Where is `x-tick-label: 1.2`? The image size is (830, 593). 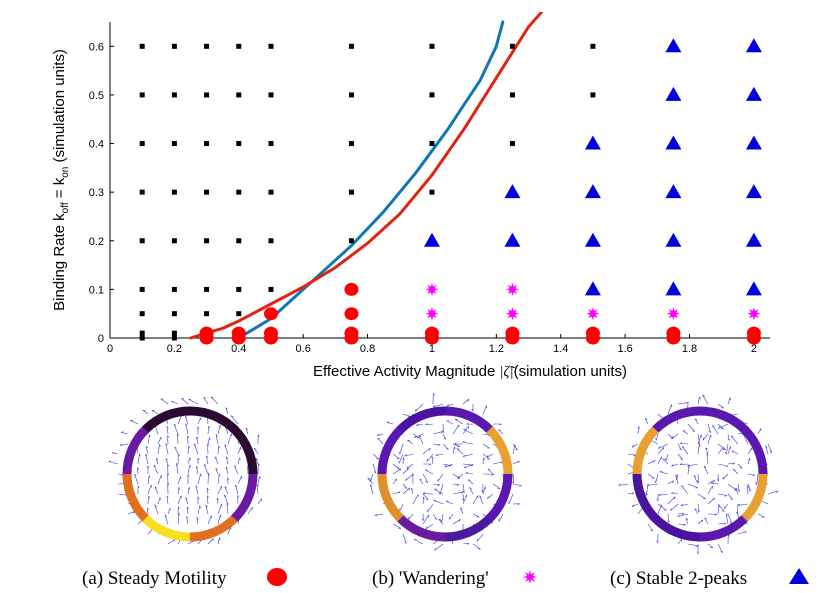
x-tick-label: 1.2 is located at coordinates (496, 349).